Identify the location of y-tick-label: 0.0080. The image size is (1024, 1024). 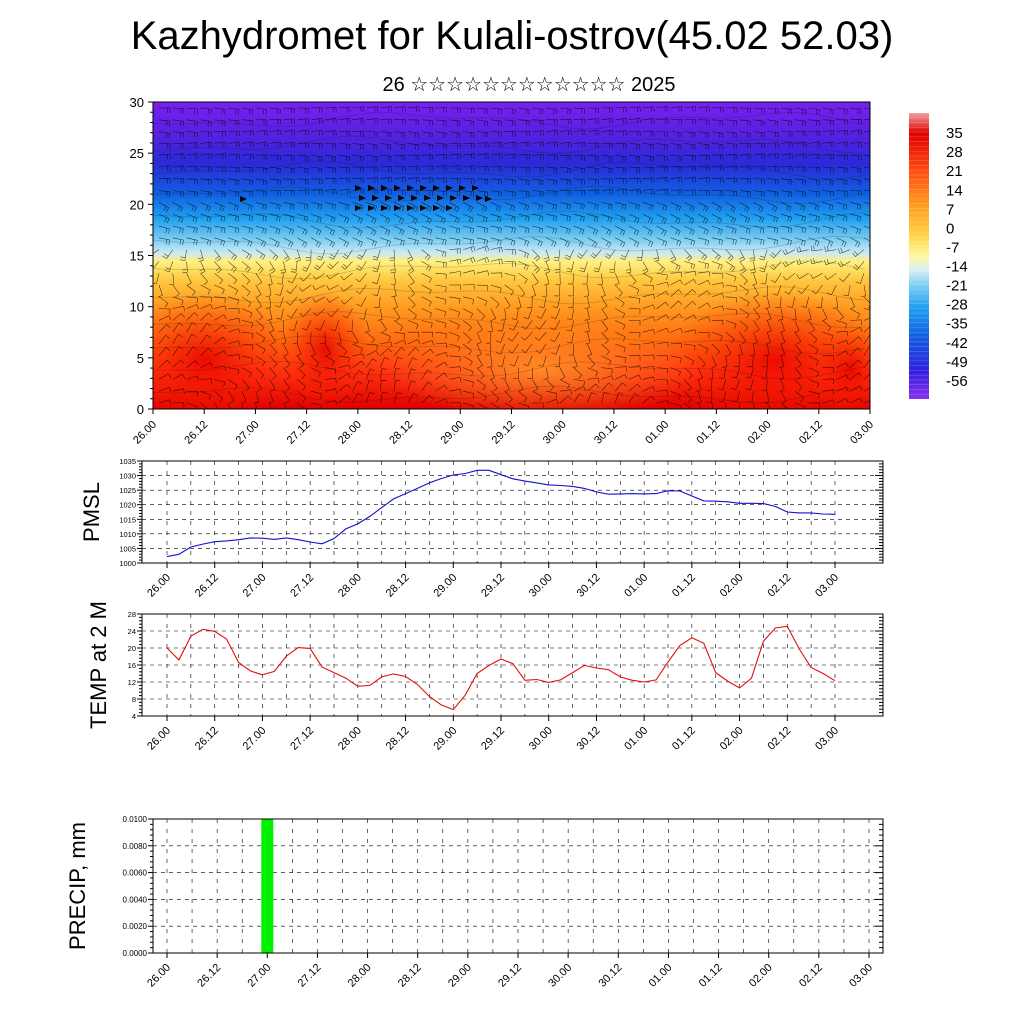
(135, 846).